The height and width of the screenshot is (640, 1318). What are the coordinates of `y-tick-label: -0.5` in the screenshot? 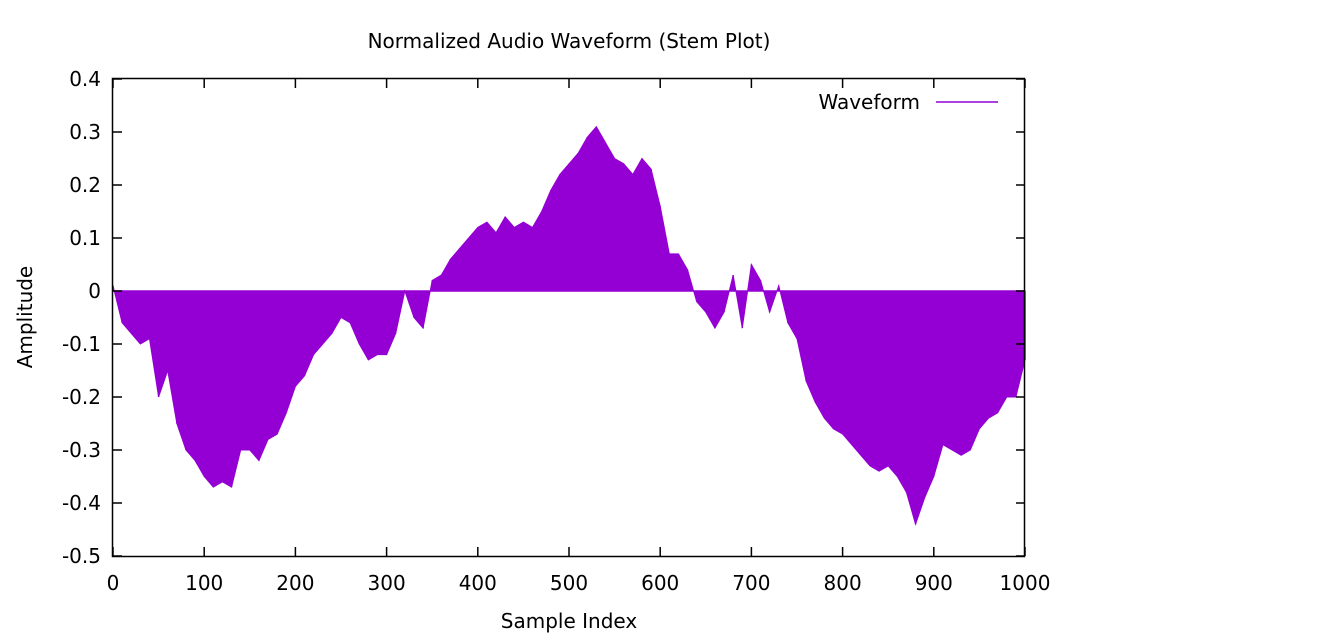 It's located at (81, 556).